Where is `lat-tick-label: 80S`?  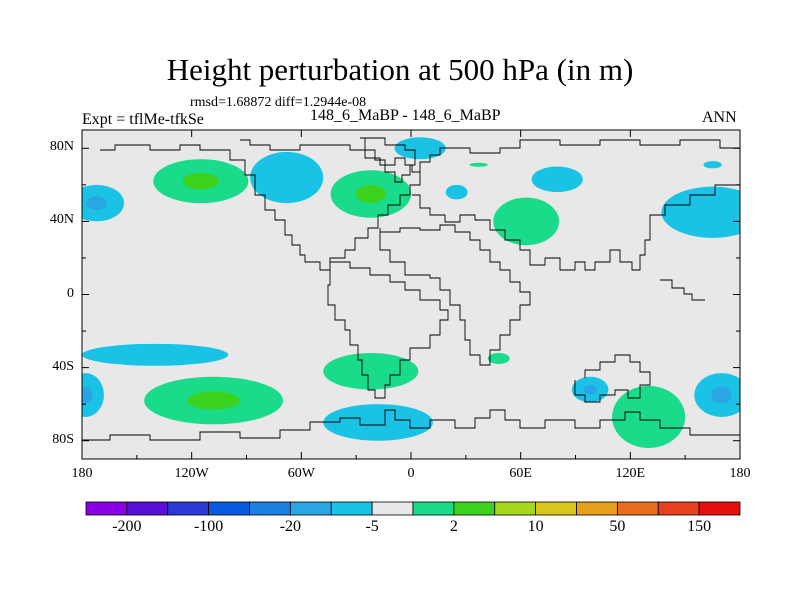
lat-tick-label: 80S is located at coordinates (63, 439).